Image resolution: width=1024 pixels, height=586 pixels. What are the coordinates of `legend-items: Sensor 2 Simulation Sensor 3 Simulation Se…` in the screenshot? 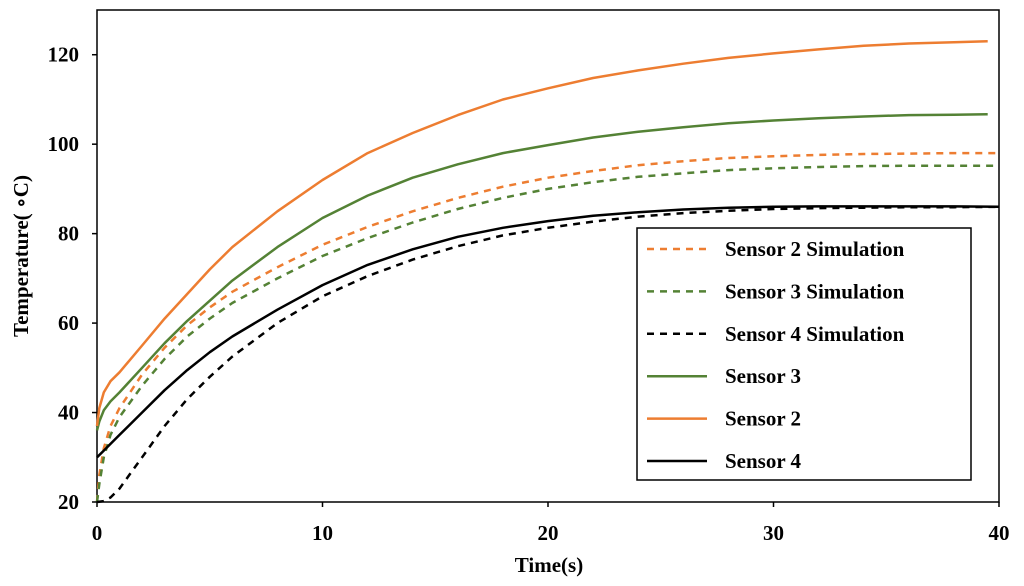 It's located at (776, 355).